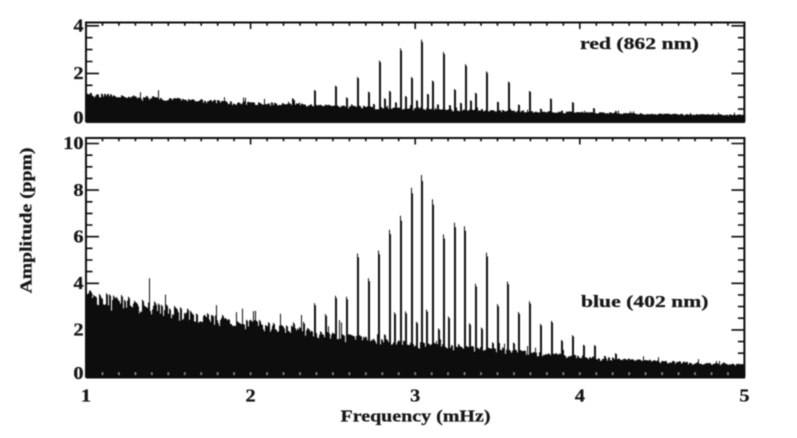  Describe the element at coordinates (644, 302) in the screenshot. I see `svg-text: blue (402 nm)` at that location.